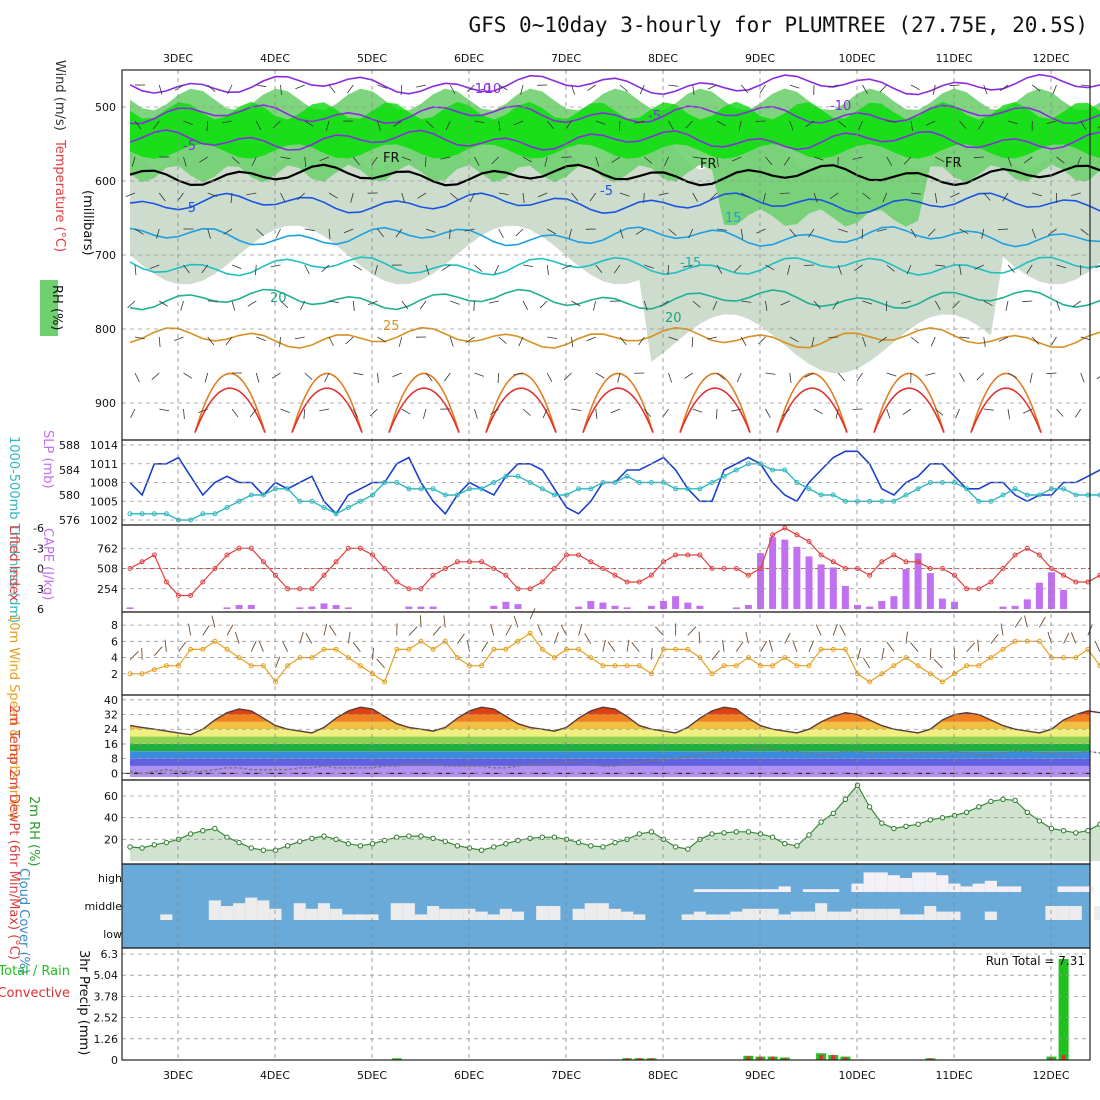  What do you see at coordinates (69, 445) in the screenshot?
I see `thickness-tick-label: 588` at bounding box center [69, 445].